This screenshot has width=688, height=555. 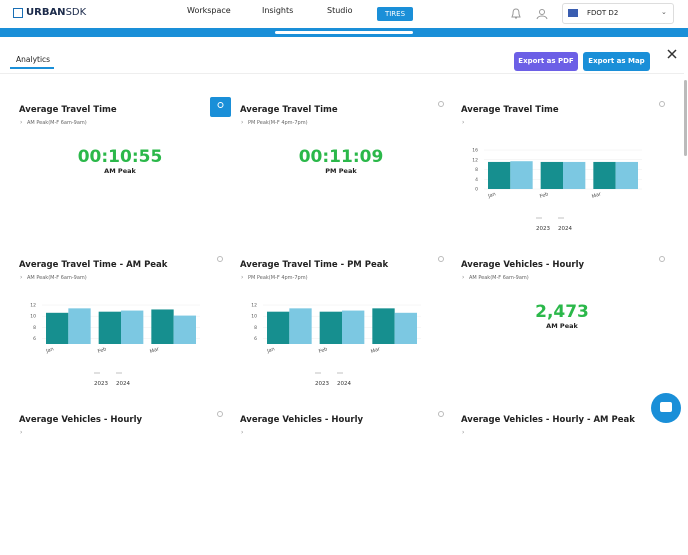 I want to click on divider, so click(x=342, y=73).